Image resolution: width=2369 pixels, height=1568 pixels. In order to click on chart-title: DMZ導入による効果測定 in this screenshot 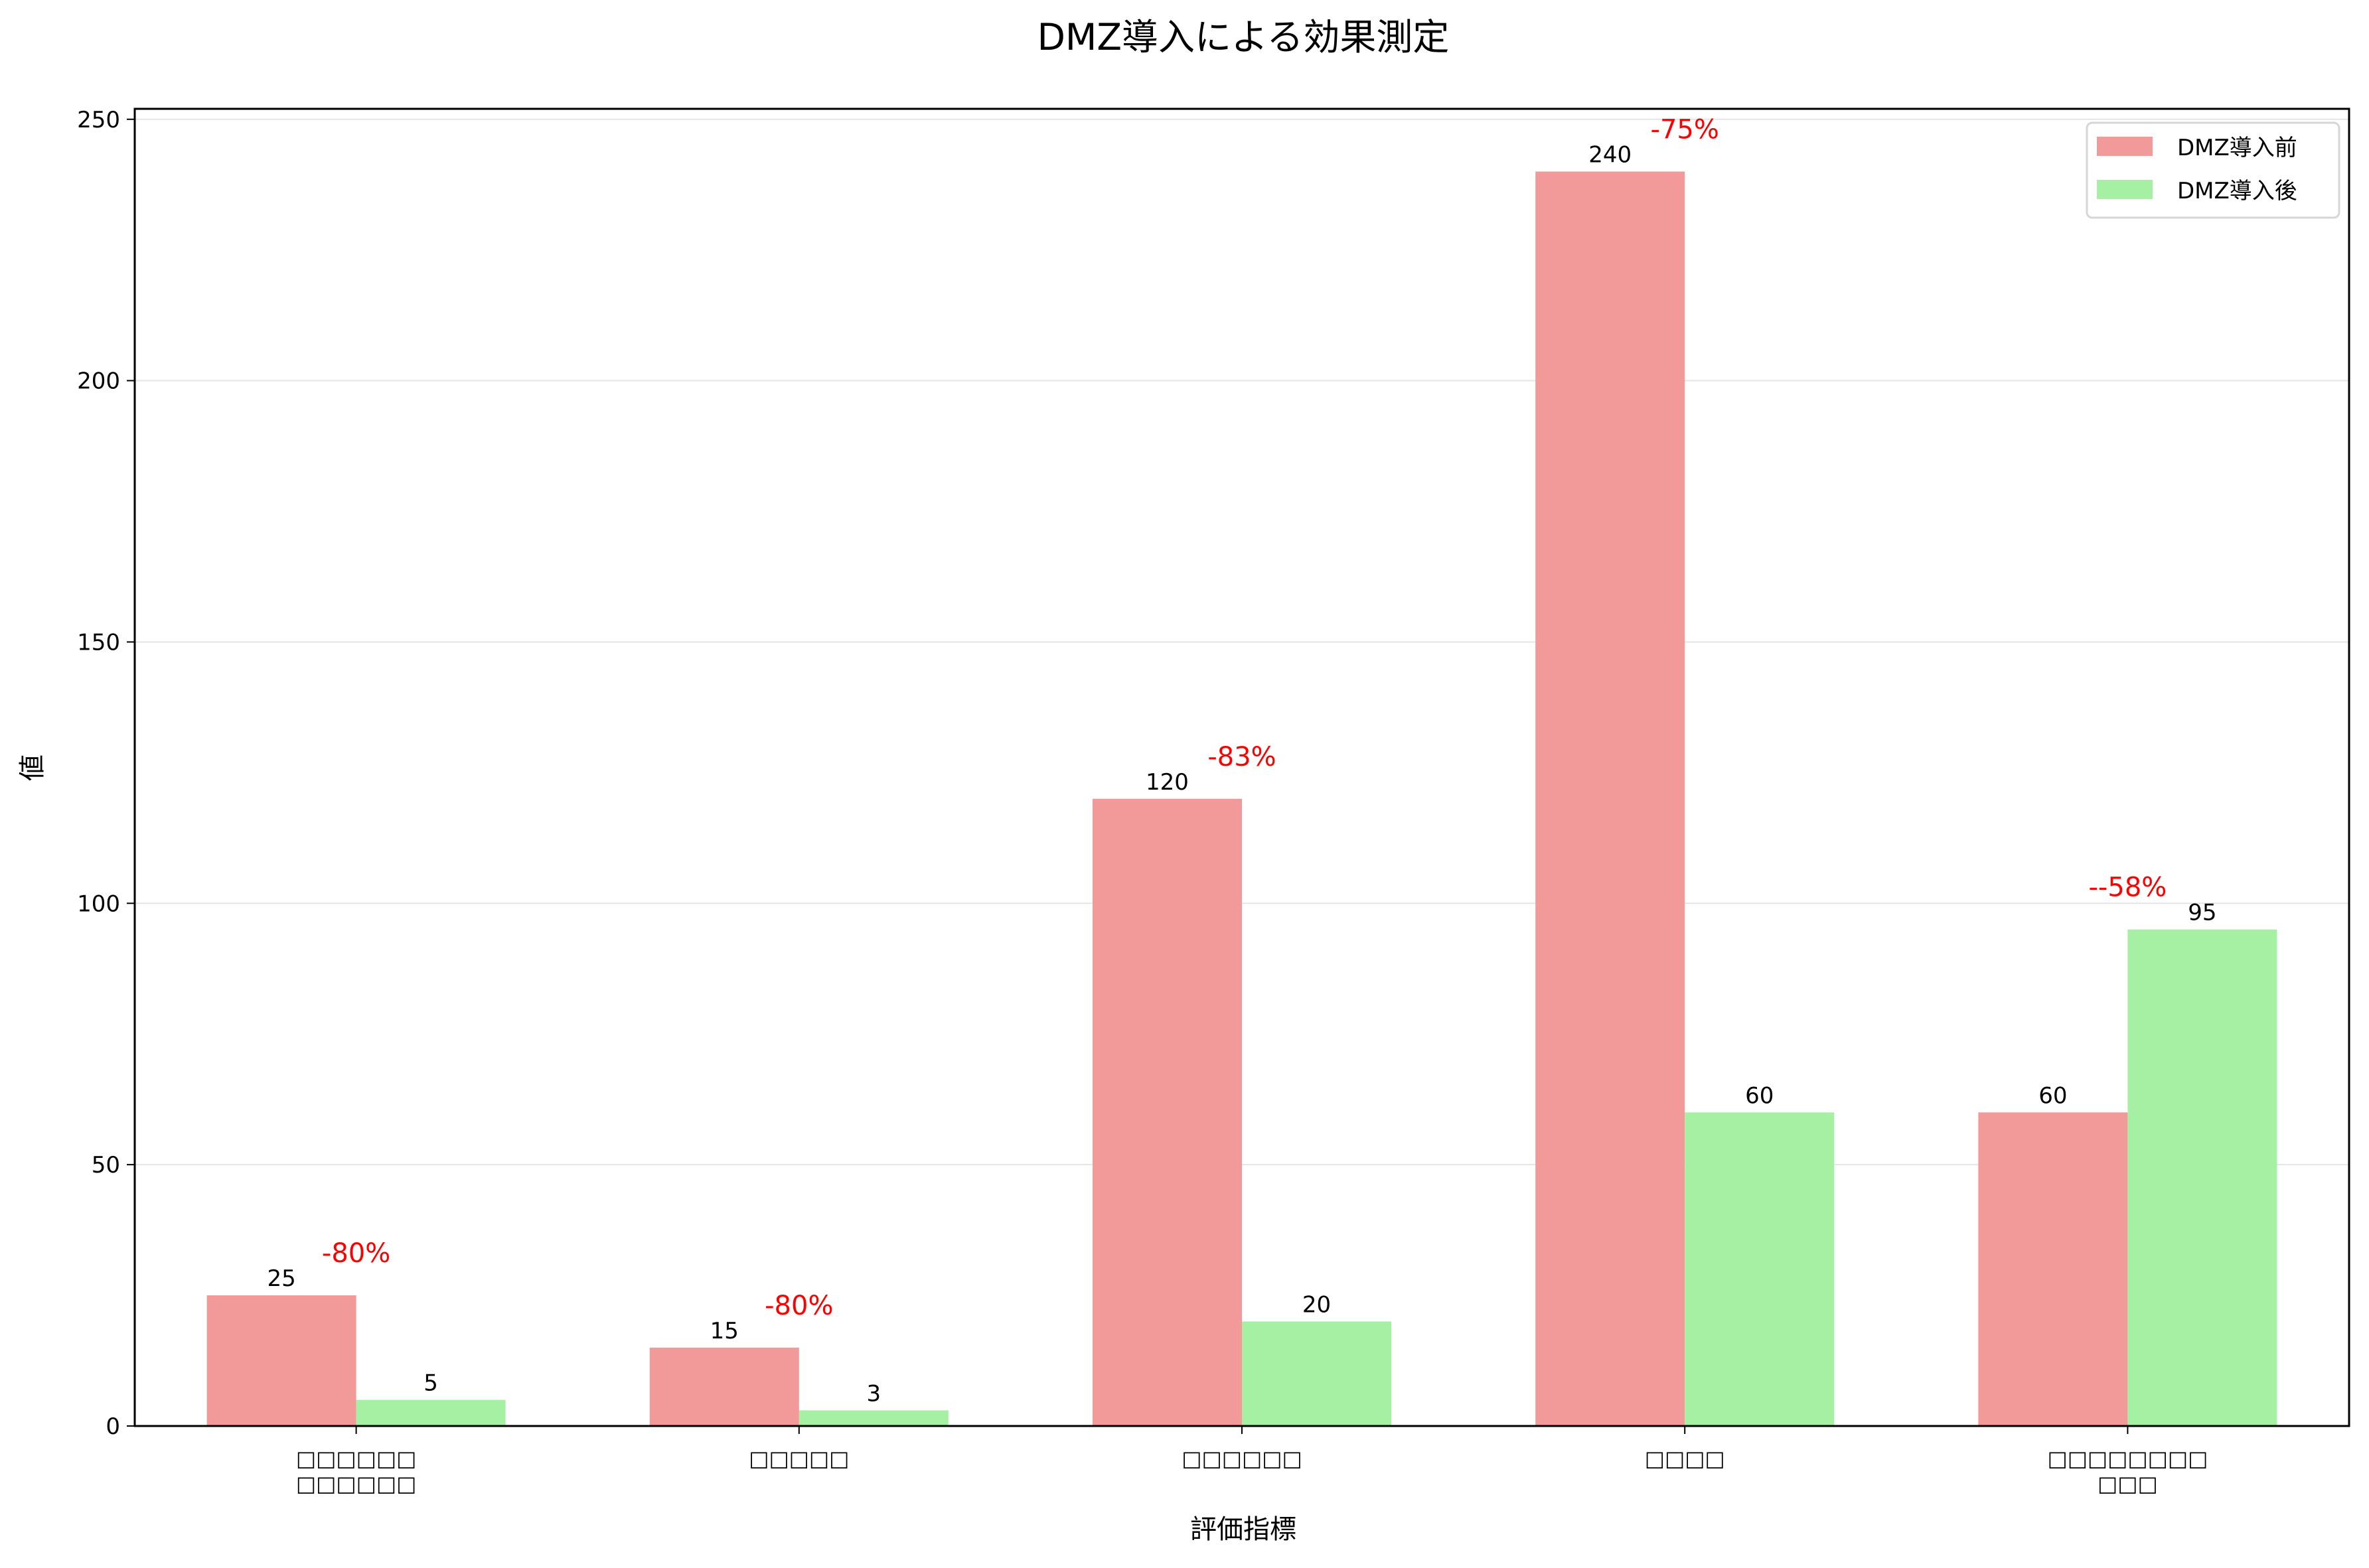, I will do `click(1243, 37)`.